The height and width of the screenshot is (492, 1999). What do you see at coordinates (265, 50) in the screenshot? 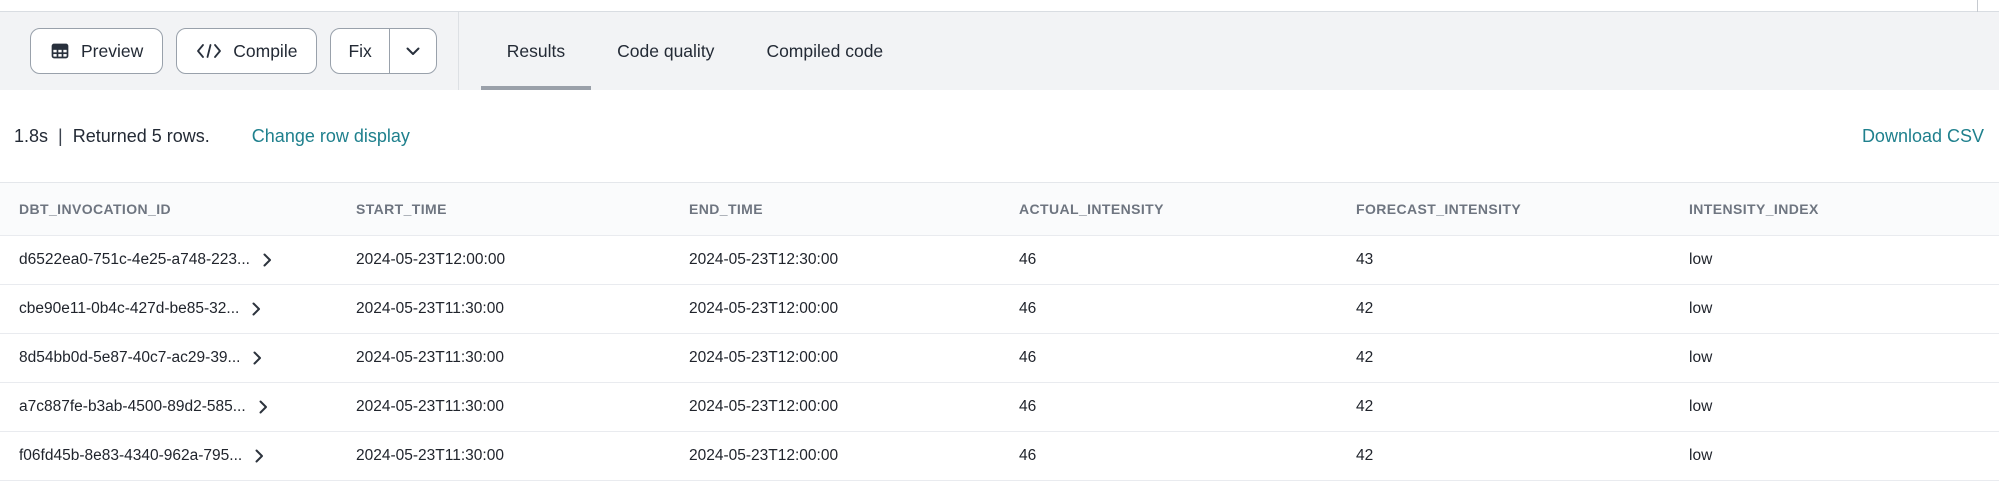
I see `compile-button-label: Compile` at bounding box center [265, 50].